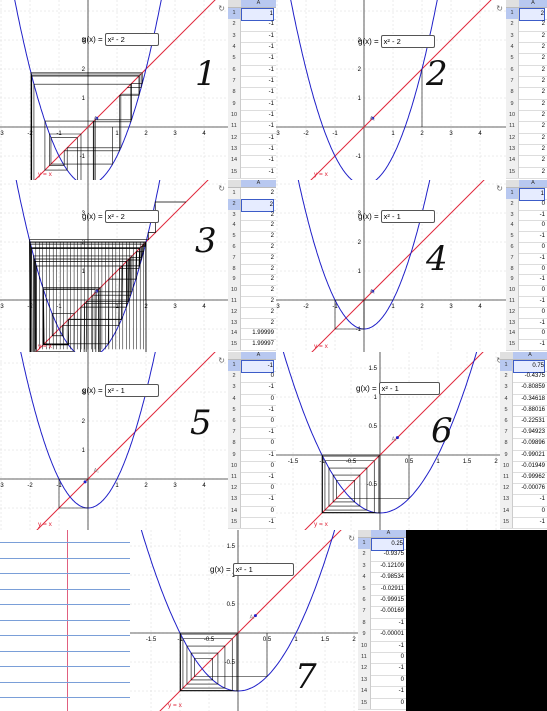  I want to click on sheet-row: 11 -0.99962, so click(523, 478).